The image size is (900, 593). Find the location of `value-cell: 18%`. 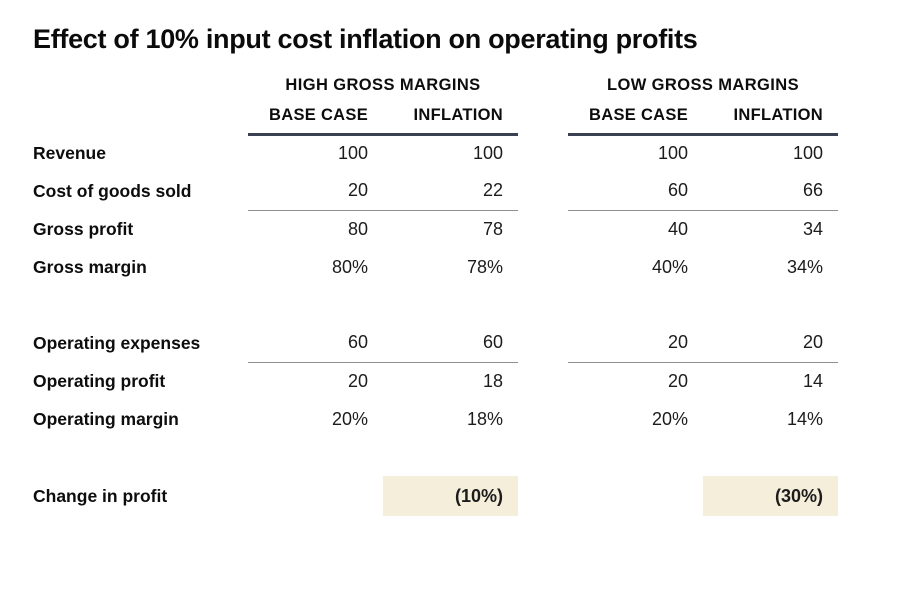

value-cell: 18% is located at coordinates (484, 418).